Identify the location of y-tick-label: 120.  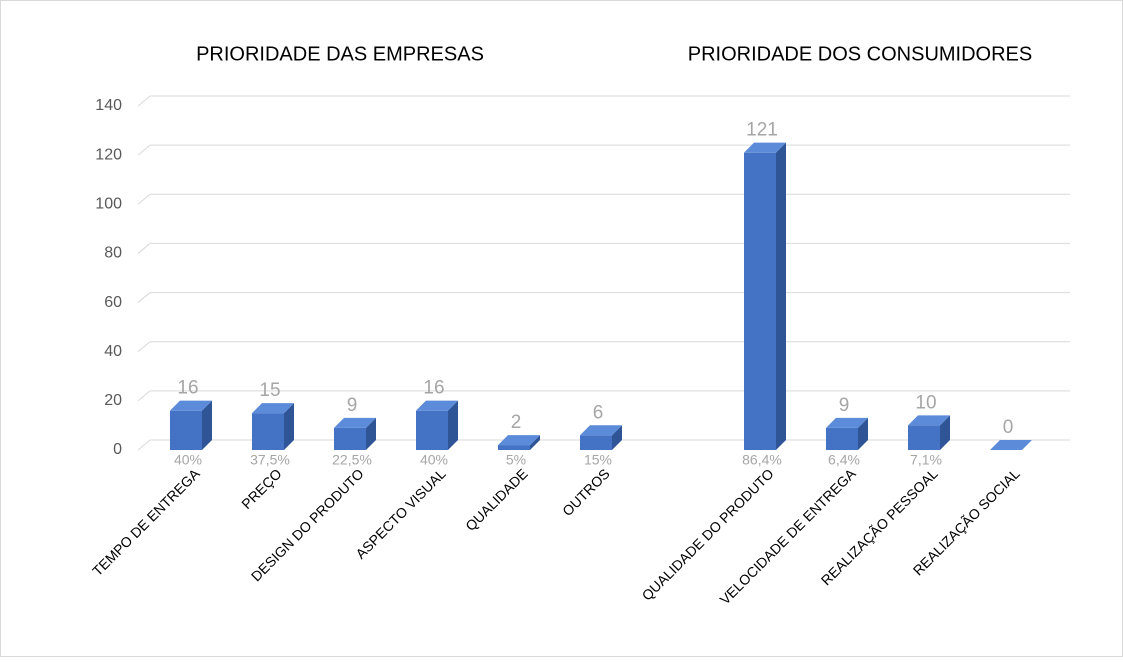
(108, 154).